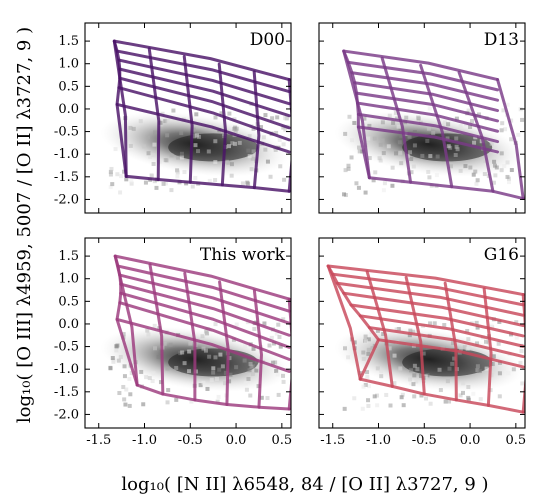 The image size is (550, 500). What do you see at coordinates (66, 199) in the screenshot?
I see `y-tick-label: -2.0` at bounding box center [66, 199].